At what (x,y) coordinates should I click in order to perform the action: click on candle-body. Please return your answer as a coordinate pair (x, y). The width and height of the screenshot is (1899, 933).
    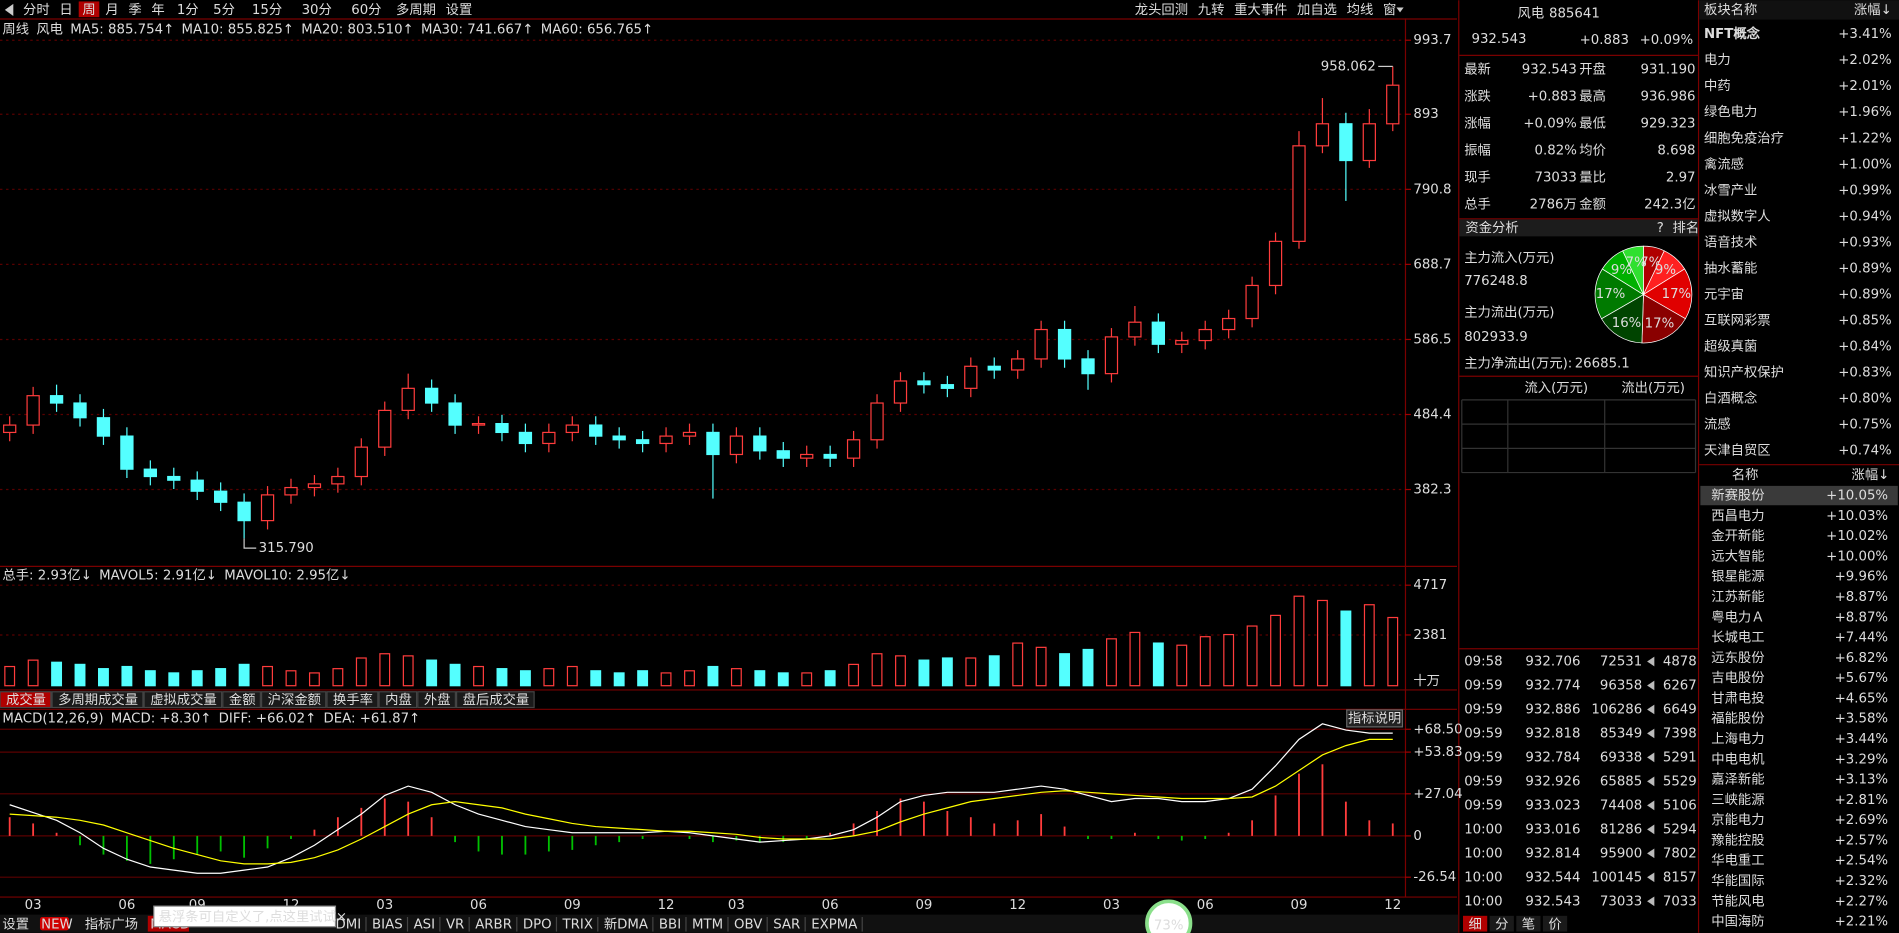
    Looking at the image, I should click on (572, 429).